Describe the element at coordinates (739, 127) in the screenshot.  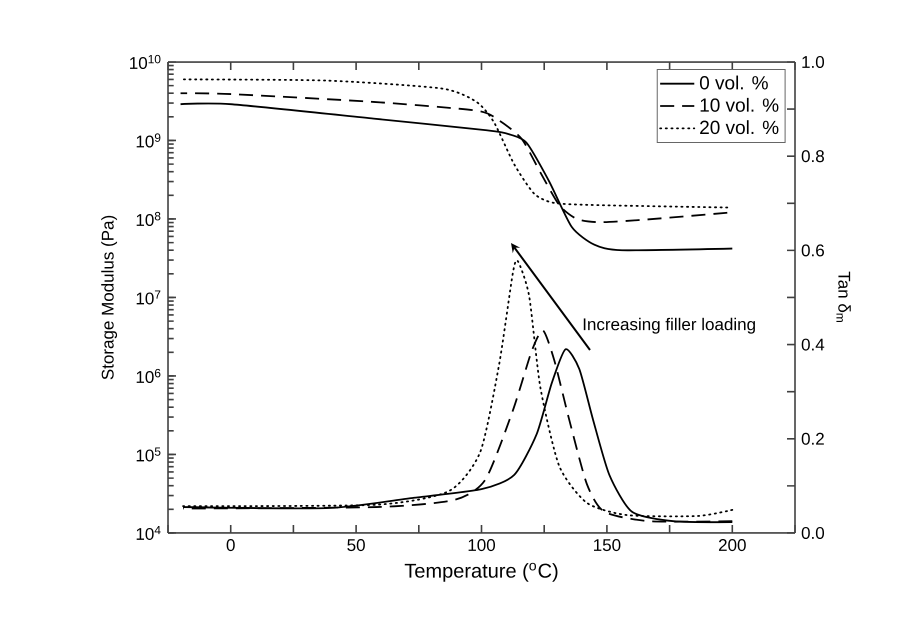
I see `legend-label: 20 vol. %` at that location.